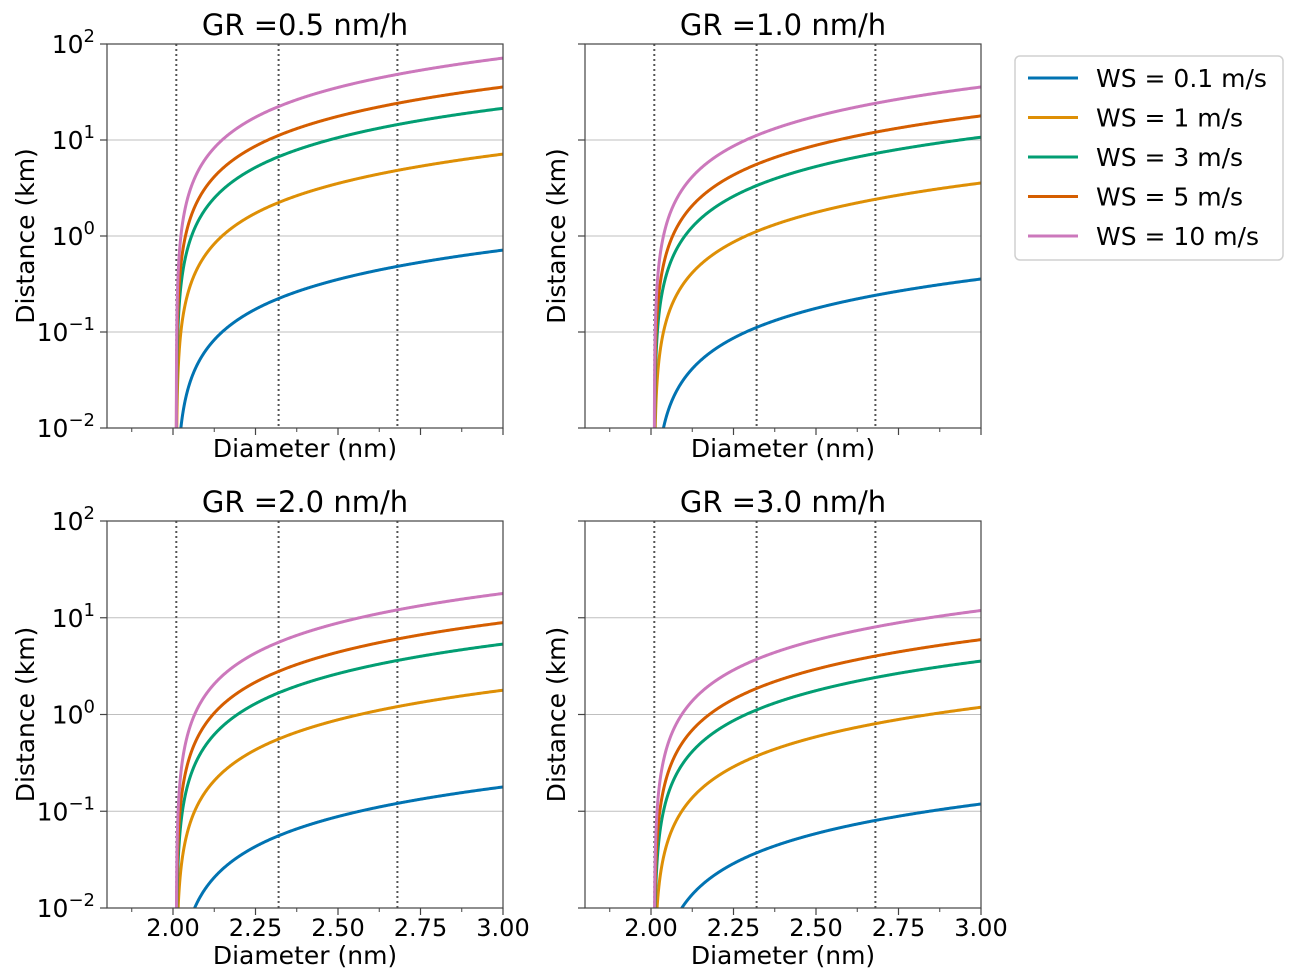  I want to click on subplot-title: GR =1.0 nm/h, so click(783, 25).